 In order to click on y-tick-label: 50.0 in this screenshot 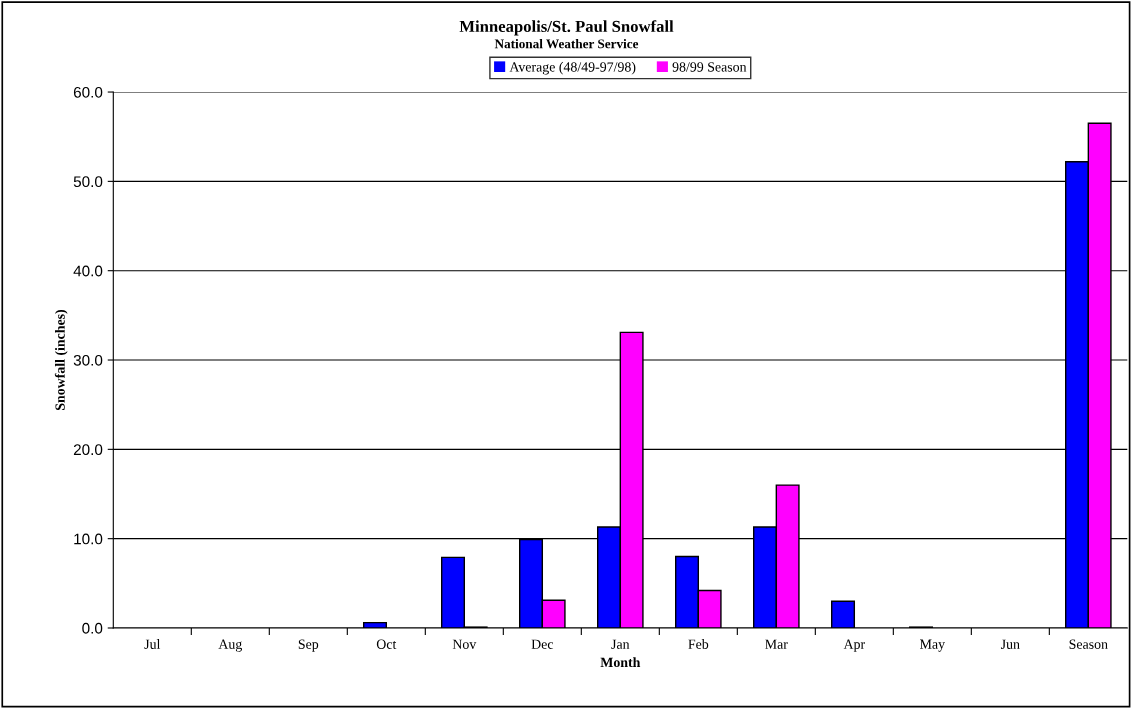, I will do `click(88, 182)`.